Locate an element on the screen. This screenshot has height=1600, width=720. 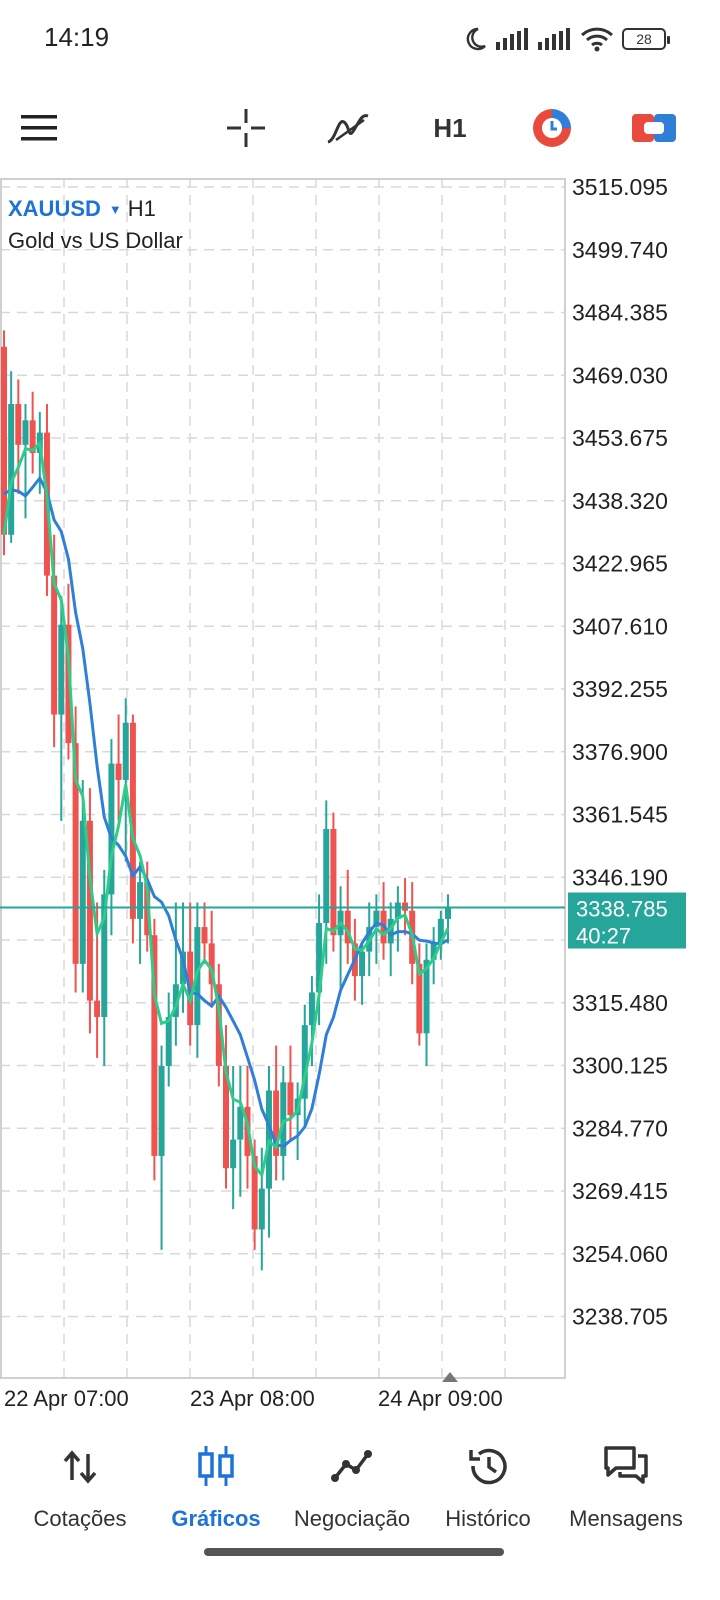
x-tick-label: 24 Apr 09:00 is located at coordinates (440, 1398).